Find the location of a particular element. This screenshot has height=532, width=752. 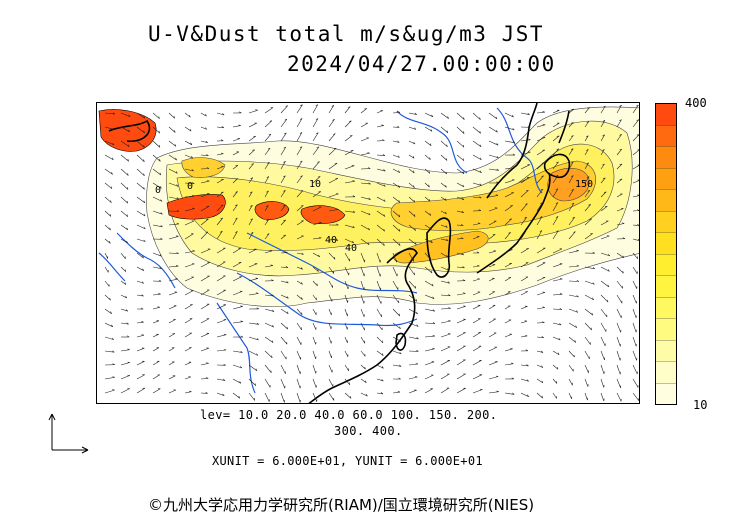

contour-label: 40 is located at coordinates (351, 248).